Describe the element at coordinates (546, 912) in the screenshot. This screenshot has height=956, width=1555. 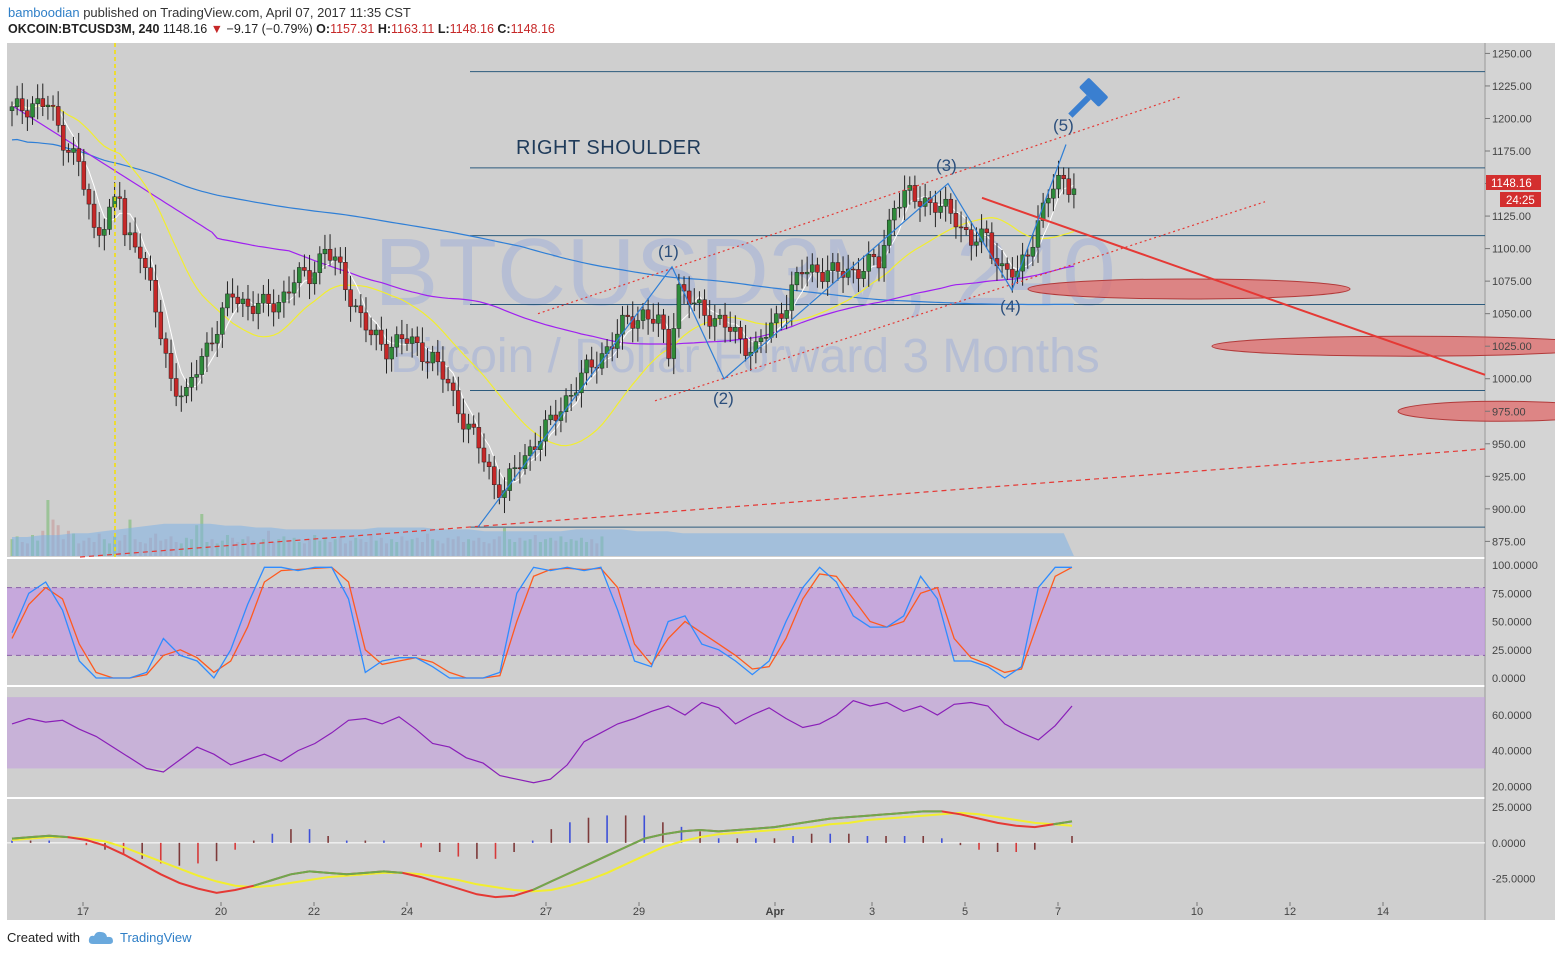
I see `time-tick-label: 27` at that location.